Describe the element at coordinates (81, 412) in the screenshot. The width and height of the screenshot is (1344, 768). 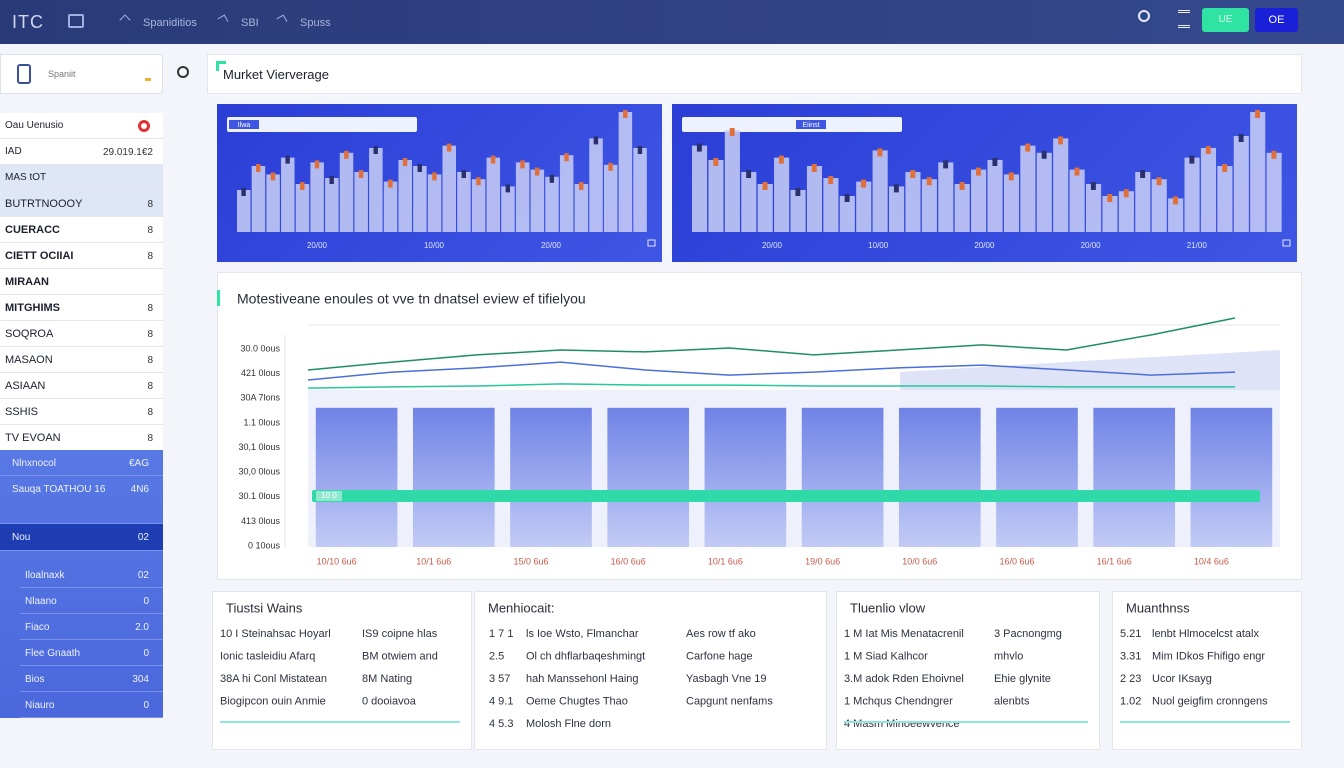
I see `sidebar-row: SSHIS 8` at that location.